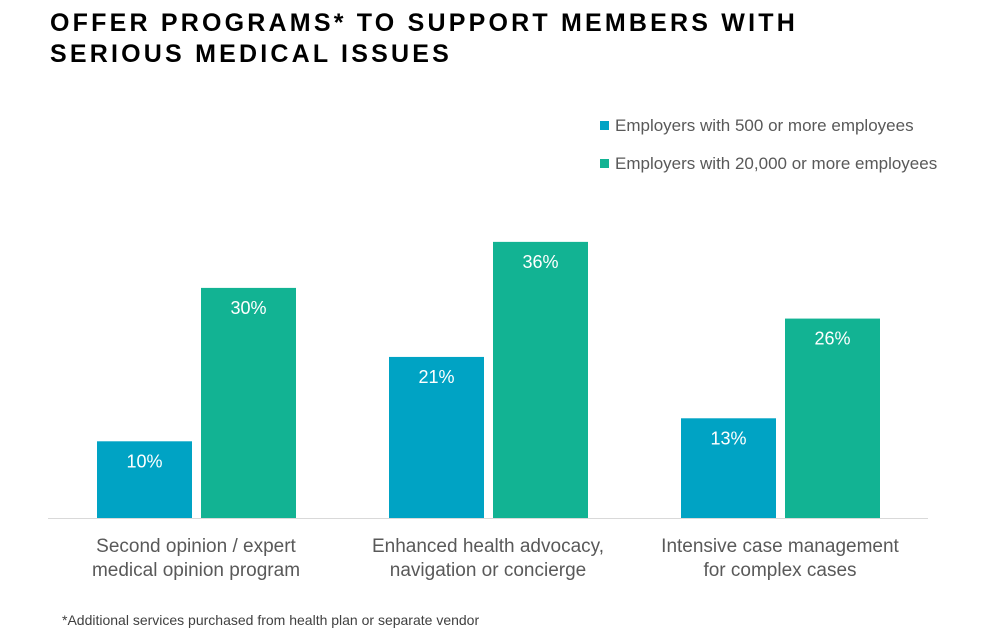 The width and height of the screenshot is (1008, 644). What do you see at coordinates (436, 377) in the screenshot?
I see `data-label-series1-cat2: 21%` at bounding box center [436, 377].